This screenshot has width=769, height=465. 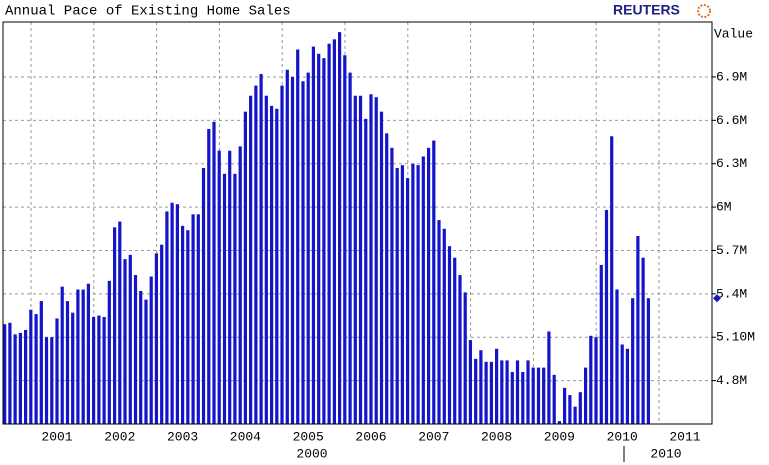 What do you see at coordinates (370, 436) in the screenshot?
I see `x-tick-label: 2006` at bounding box center [370, 436].